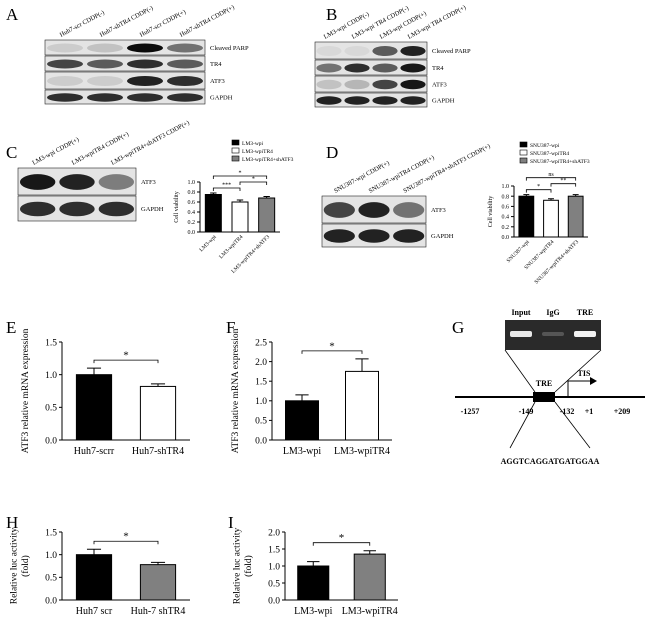 The image size is (650, 634). I want to click on panel-label: I, so click(231, 522).